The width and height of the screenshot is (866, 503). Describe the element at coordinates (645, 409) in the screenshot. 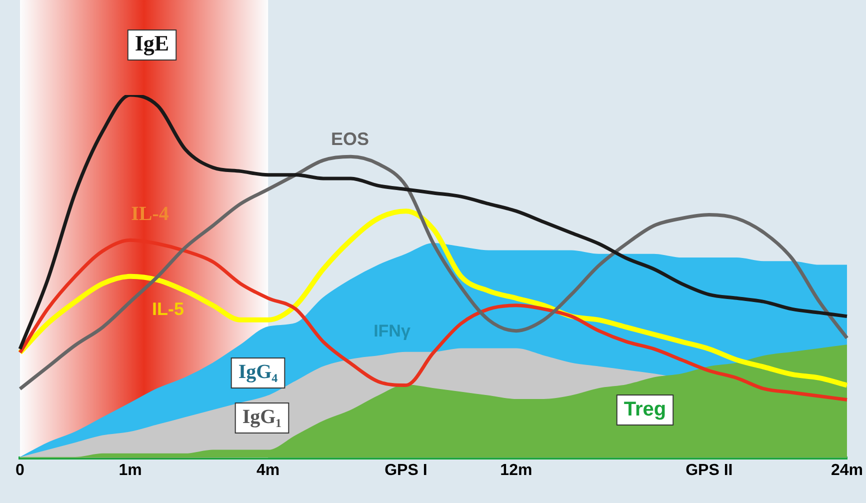

I see `series-label: Treg` at that location.